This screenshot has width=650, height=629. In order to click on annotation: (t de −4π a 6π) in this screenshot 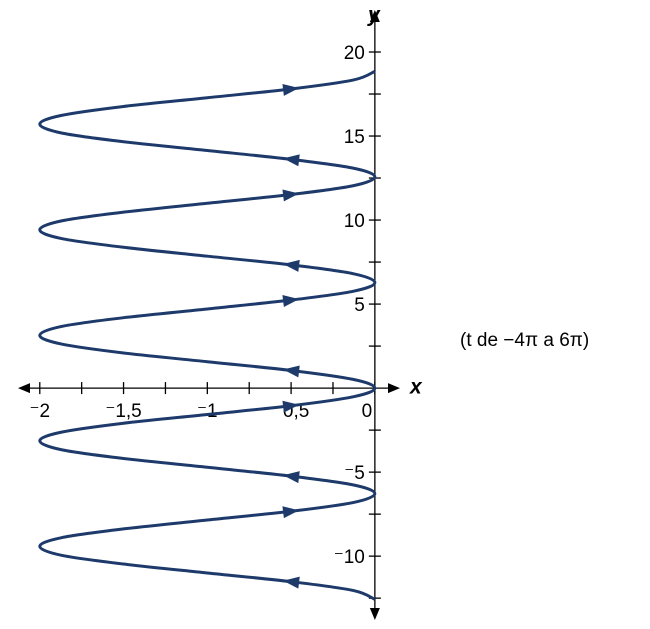, I will do `click(524, 340)`.